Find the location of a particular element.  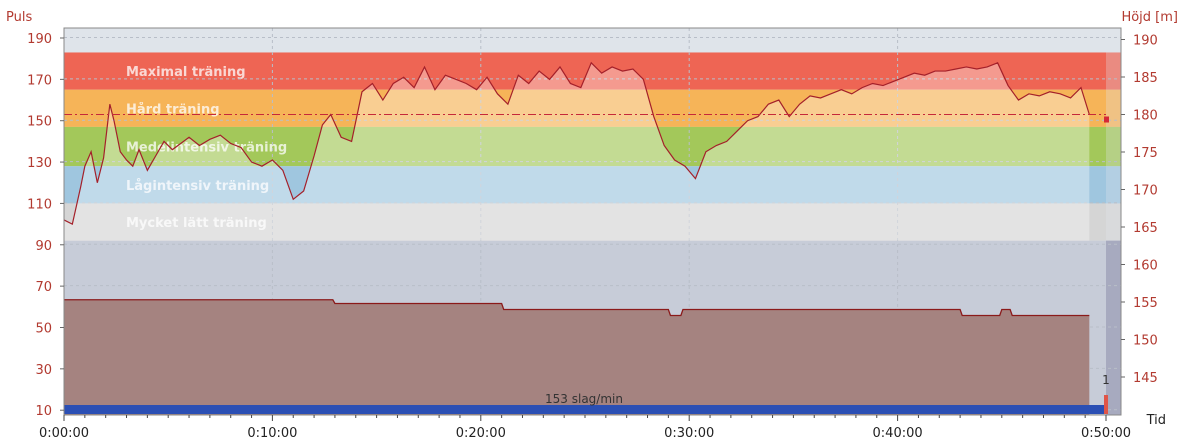

zone-label-0: Maximal träning is located at coordinates (186, 72).